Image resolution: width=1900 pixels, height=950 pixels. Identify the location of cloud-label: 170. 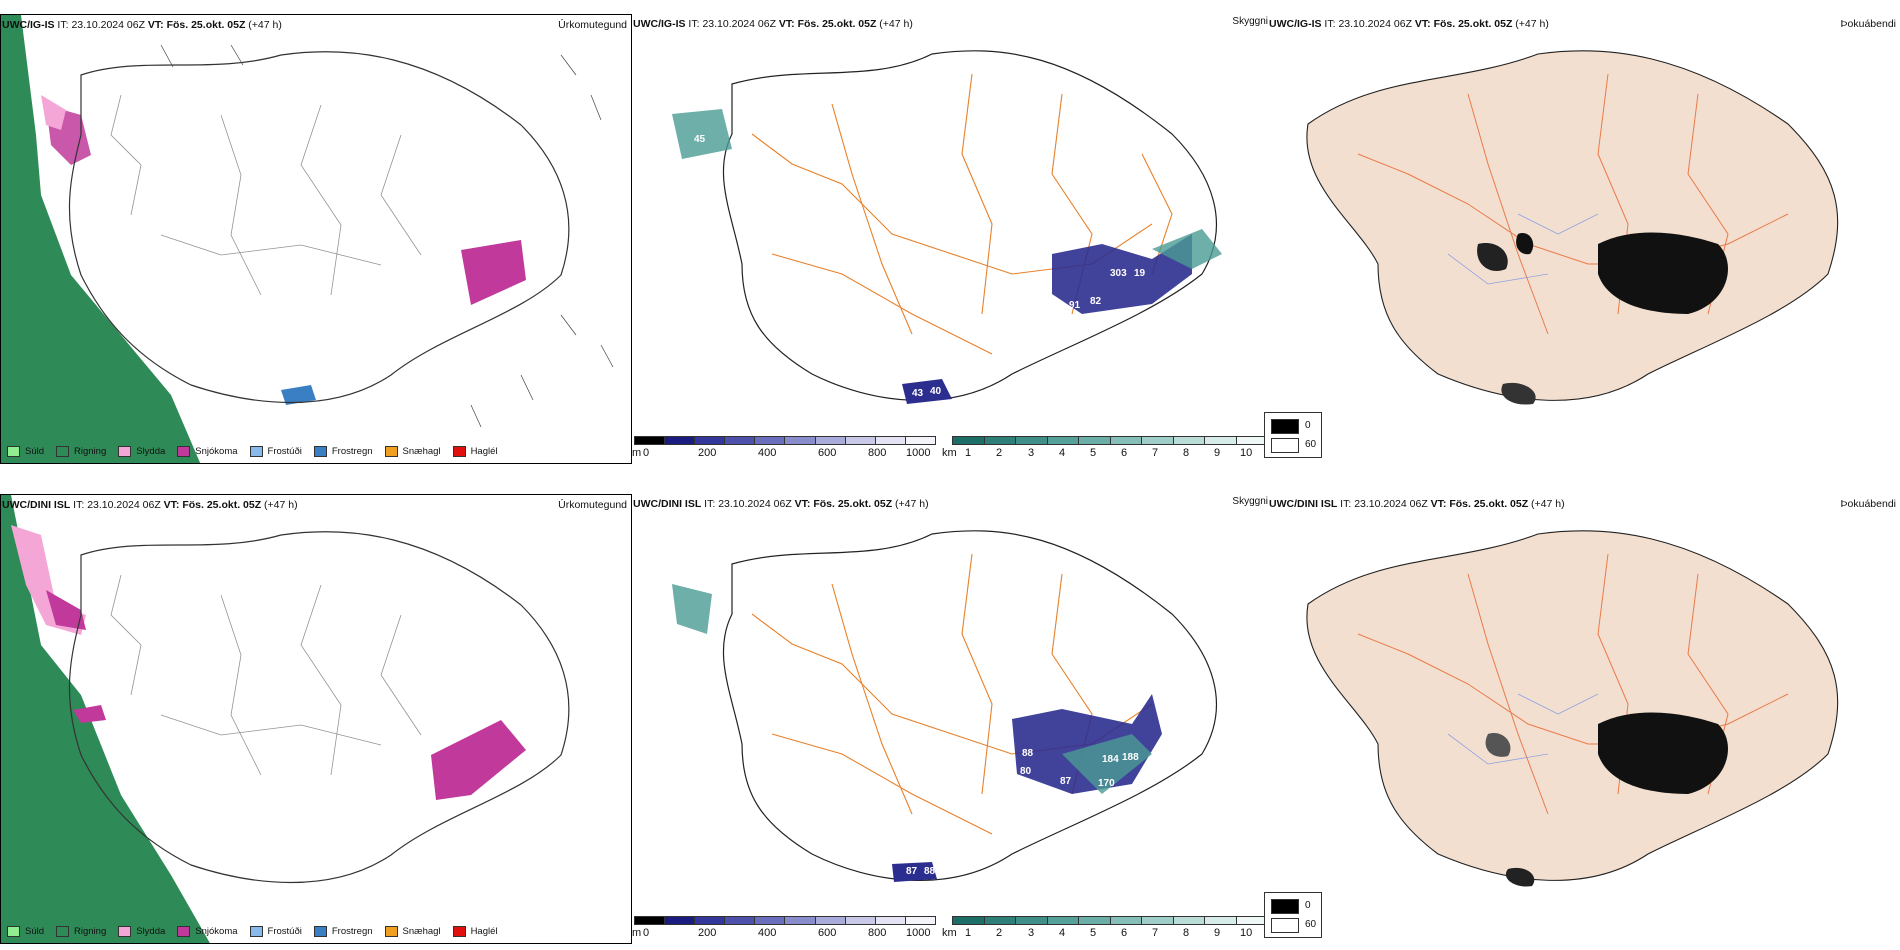
(1106, 783).